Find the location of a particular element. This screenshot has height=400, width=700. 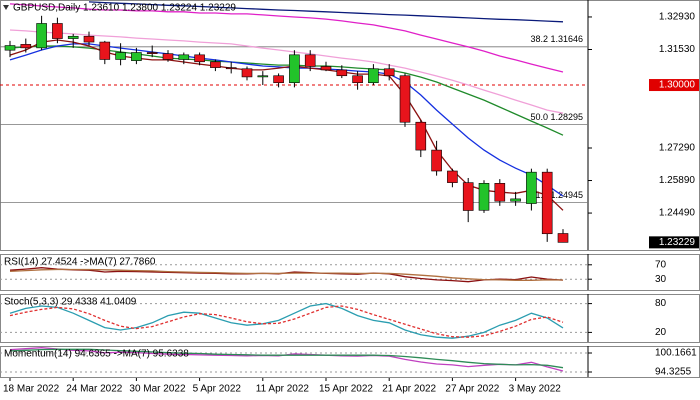

y-tick-label: 70 is located at coordinates (661, 264).